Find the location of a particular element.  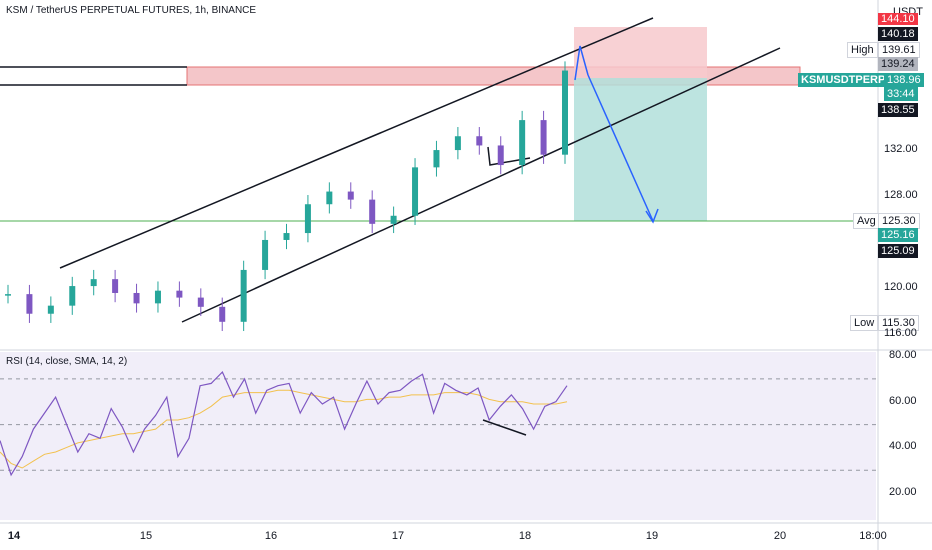

avg-value: 125.30 is located at coordinates (899, 221).